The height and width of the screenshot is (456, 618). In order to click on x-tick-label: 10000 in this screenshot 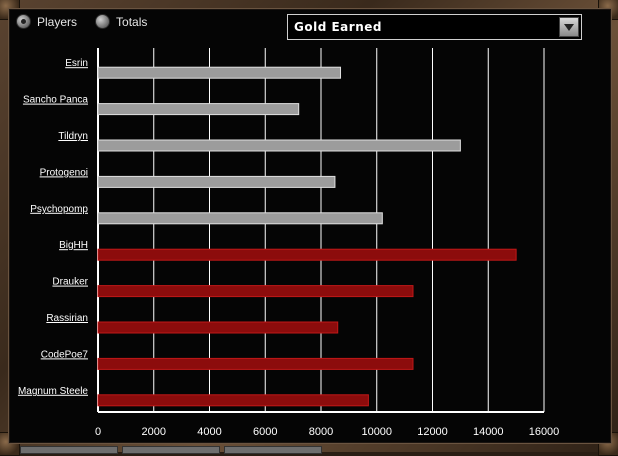, I will do `click(376, 432)`.